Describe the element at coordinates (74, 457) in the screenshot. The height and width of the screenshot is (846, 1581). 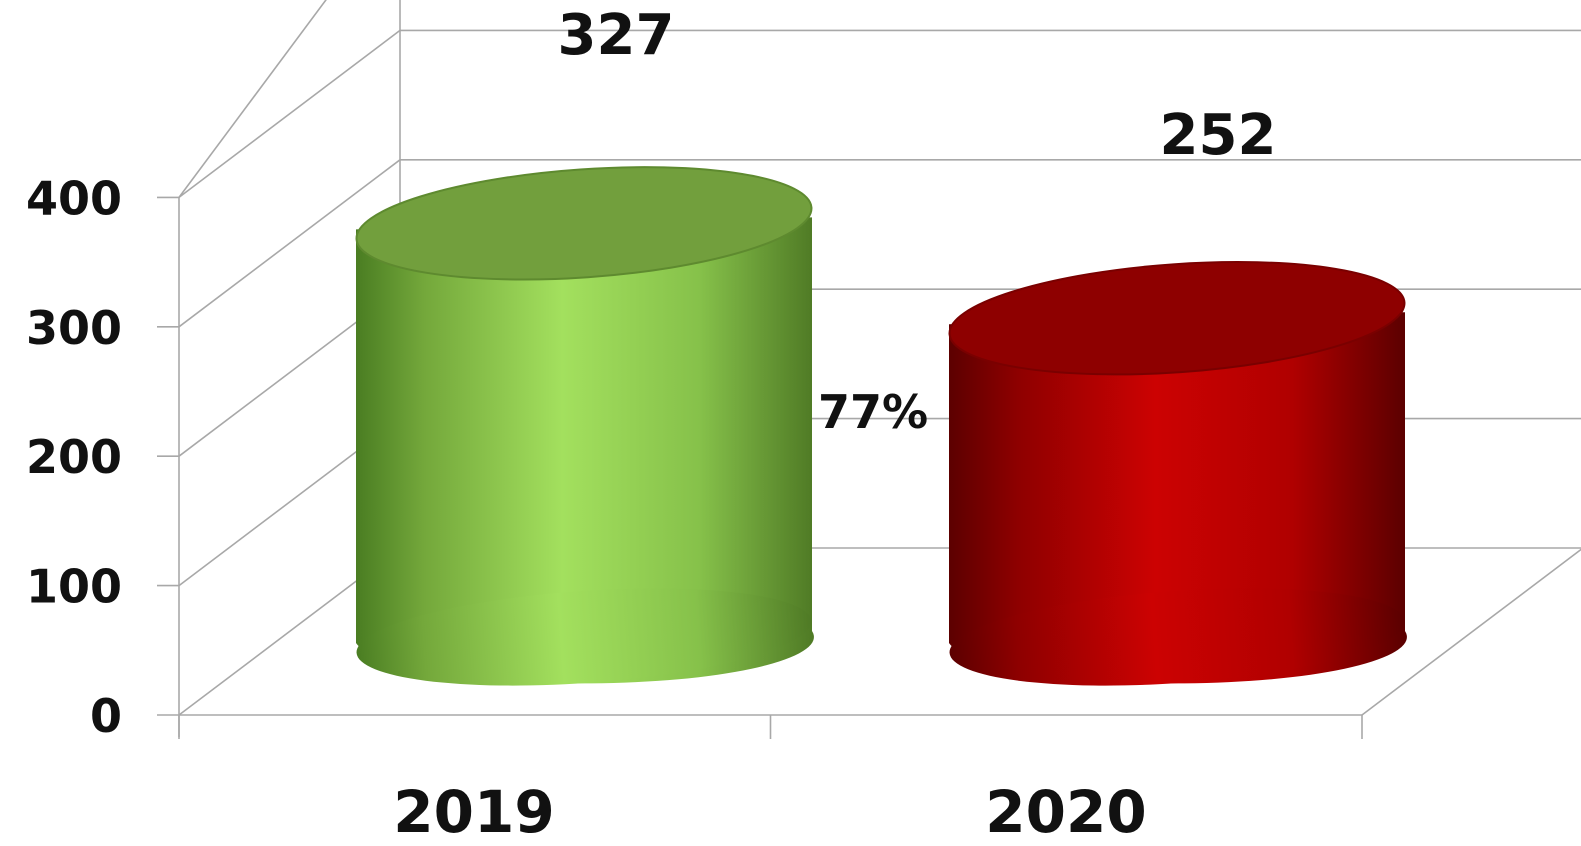
I see `y-tick-label: 200` at that location.